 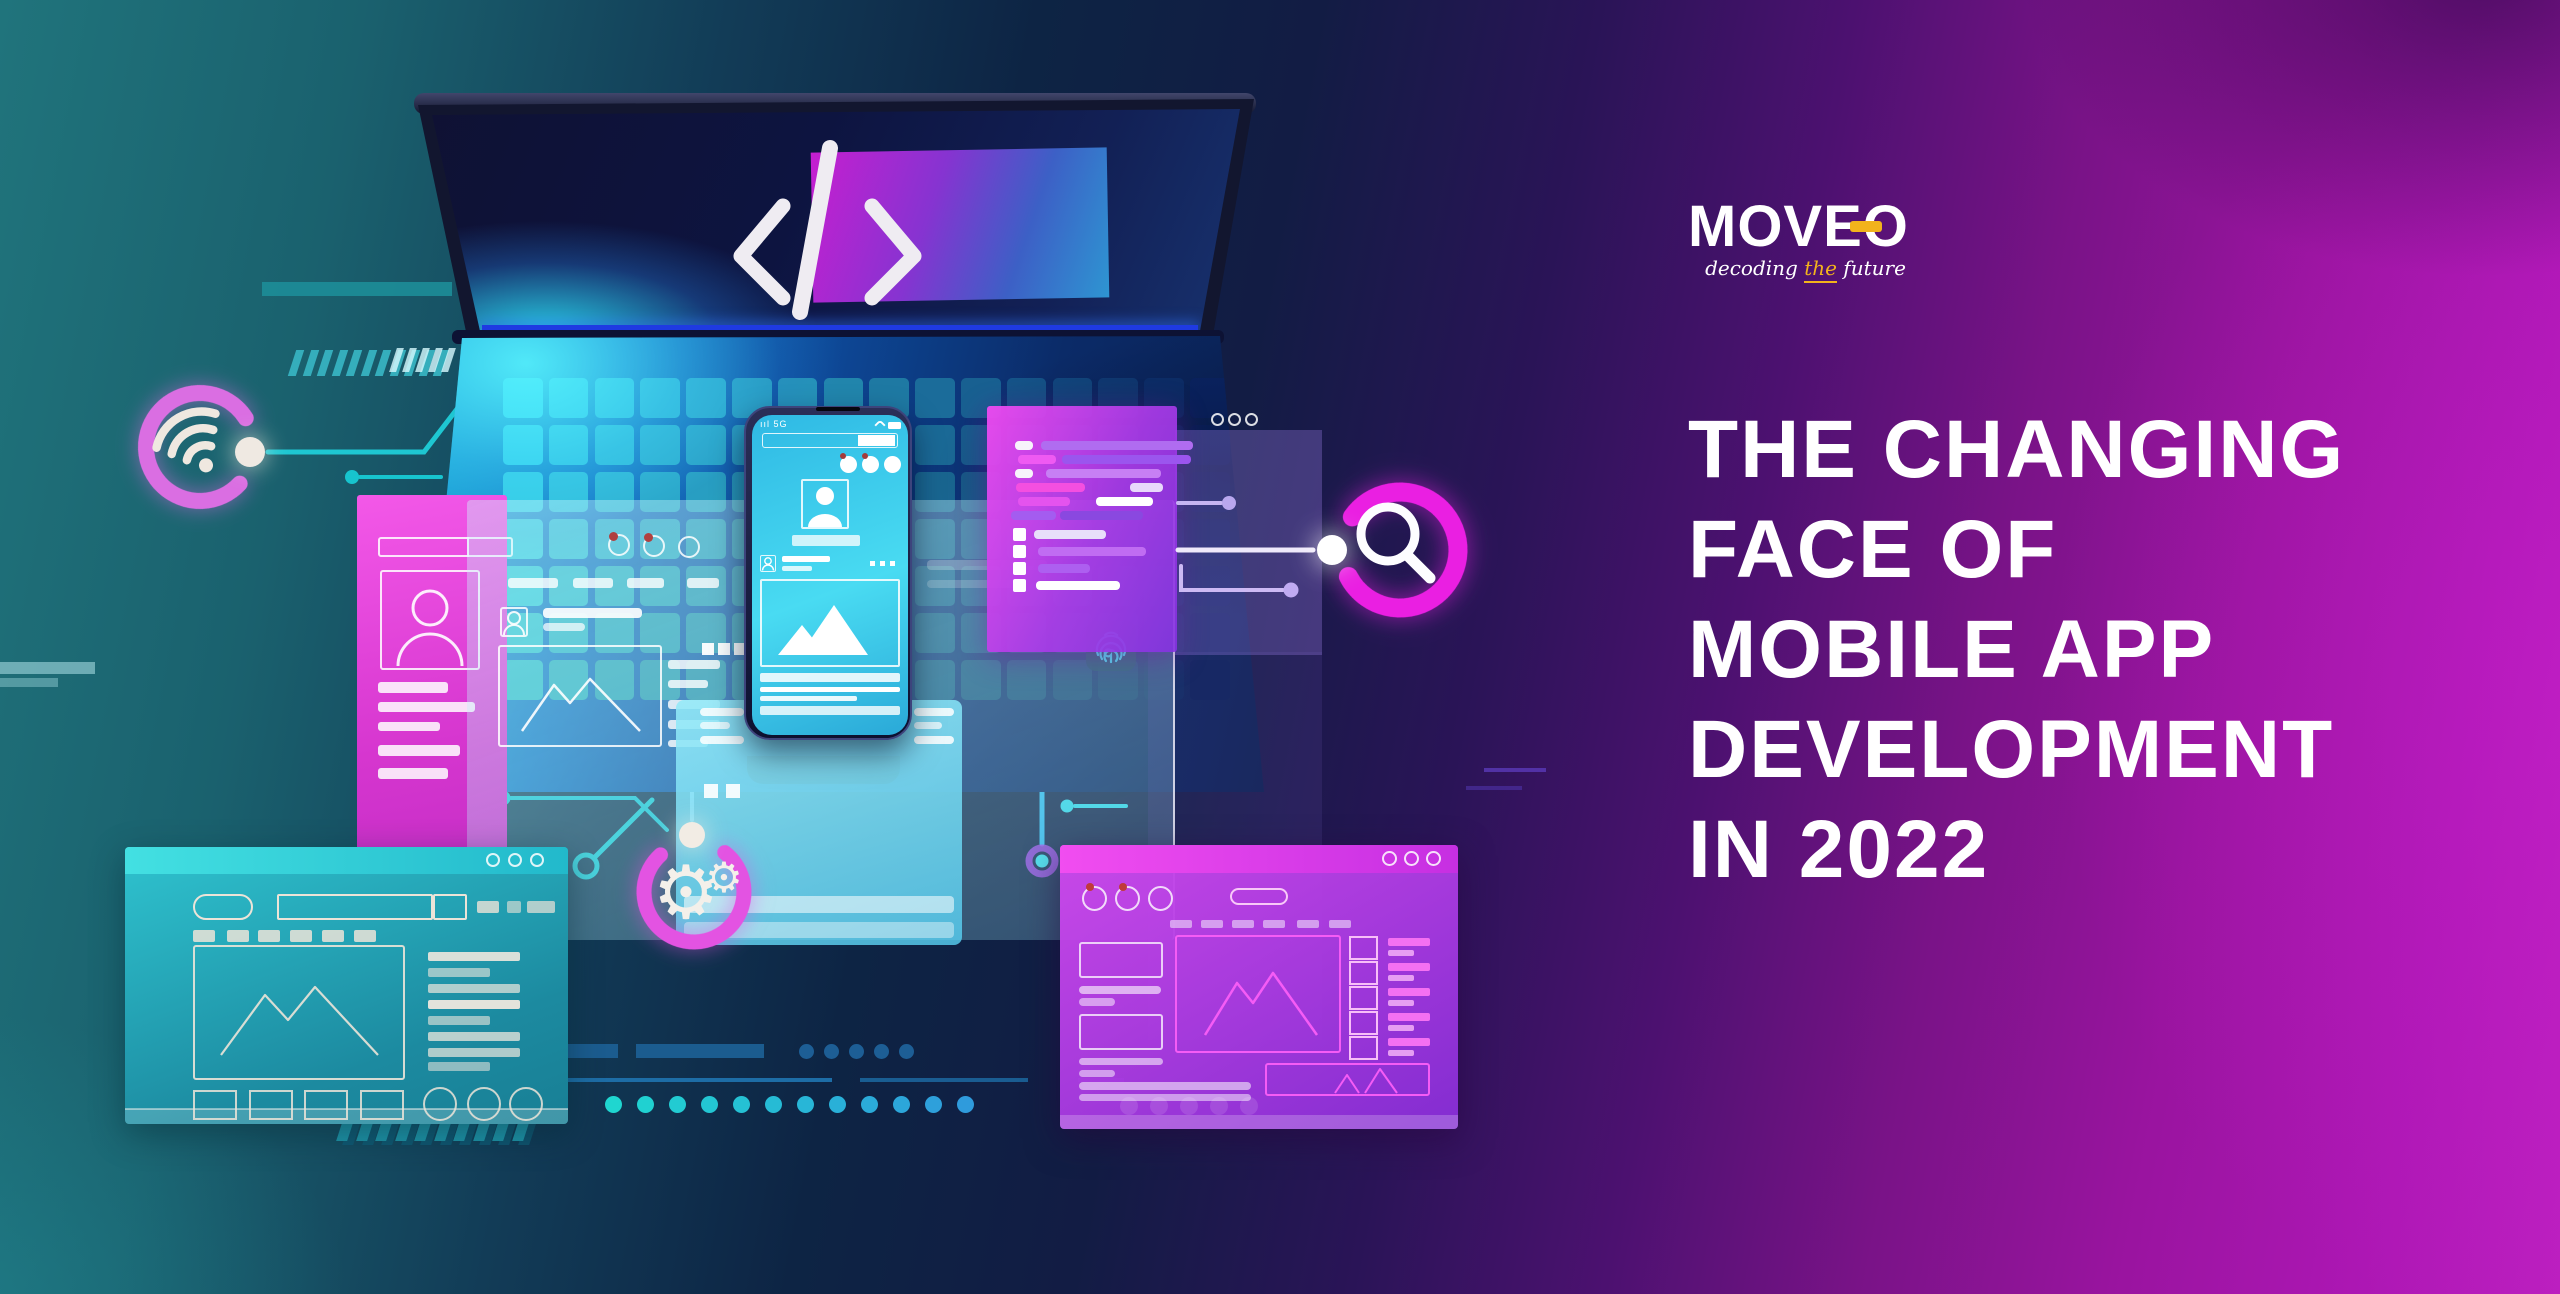 I want to click on tagline-post: future, so click(x=1871, y=268).